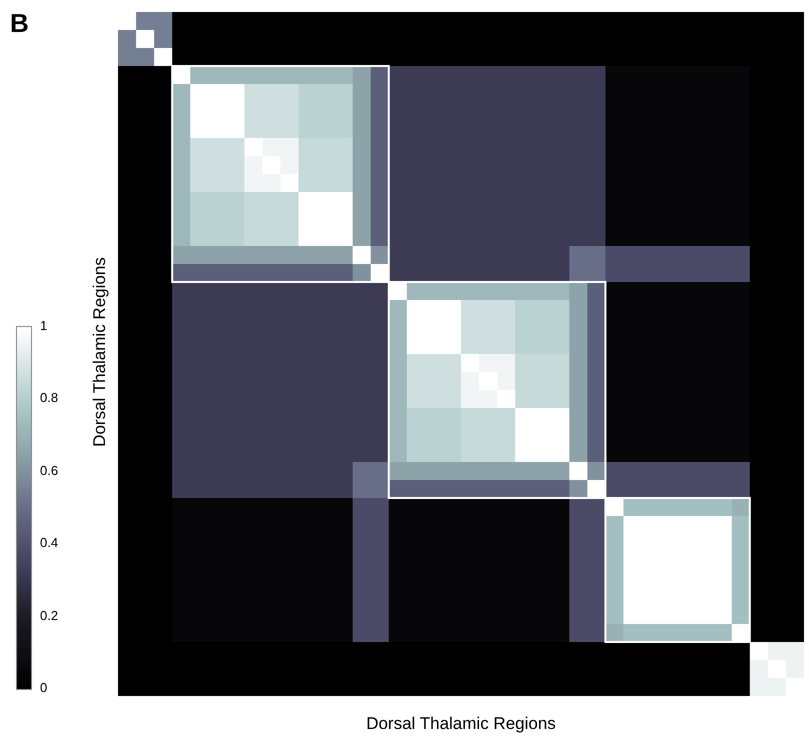 The width and height of the screenshot is (809, 743). What do you see at coordinates (44, 326) in the screenshot?
I see `color-bar-label: 1` at bounding box center [44, 326].